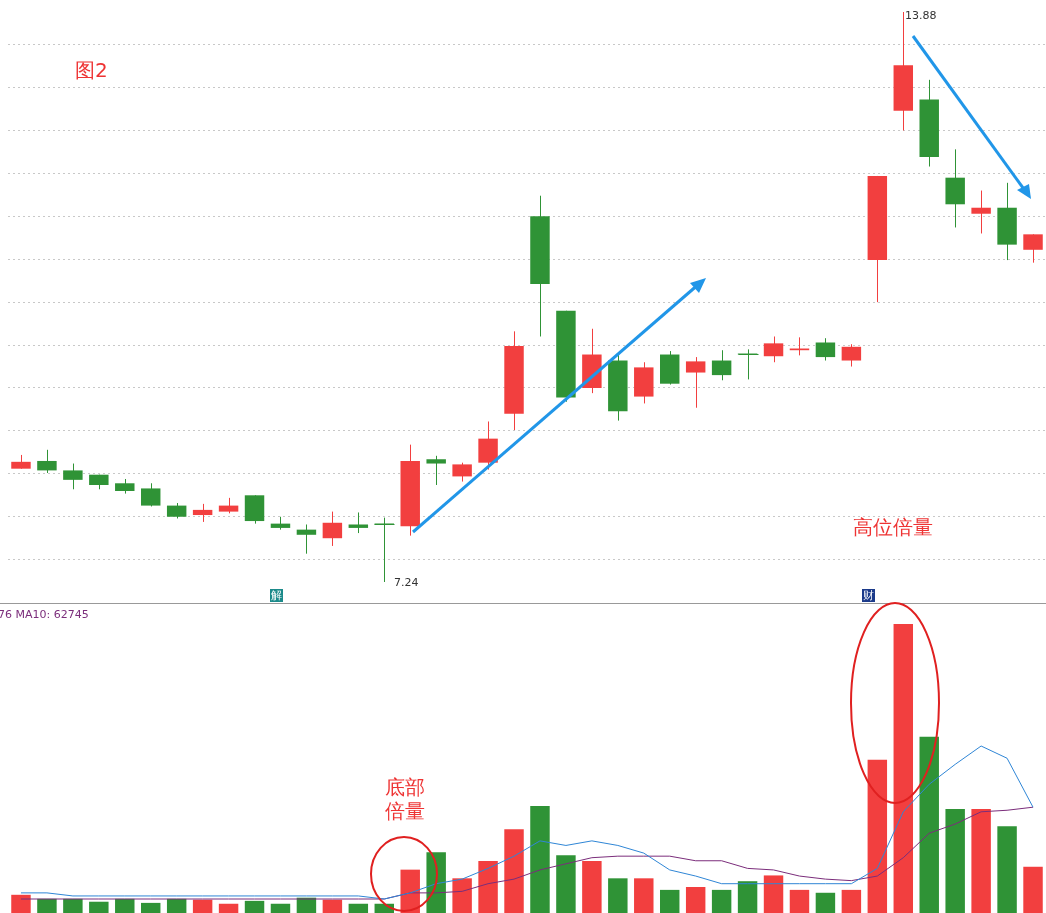 The height and width of the screenshot is (913, 1046). What do you see at coordinates (91, 70) in the screenshot?
I see `annotation: 图2` at bounding box center [91, 70].